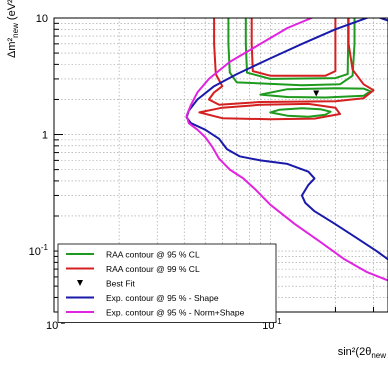  I want to click on legend-label: Exp. contour @ 95 % - Norm+Shape, so click(175, 313).